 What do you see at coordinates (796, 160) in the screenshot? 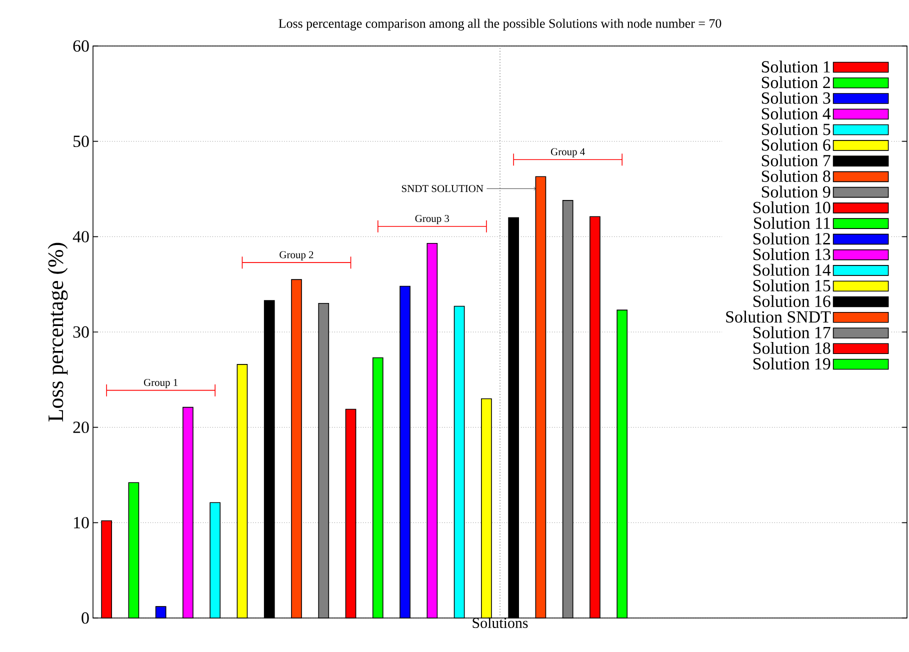
I see `legend-label: Solution 7` at bounding box center [796, 160].